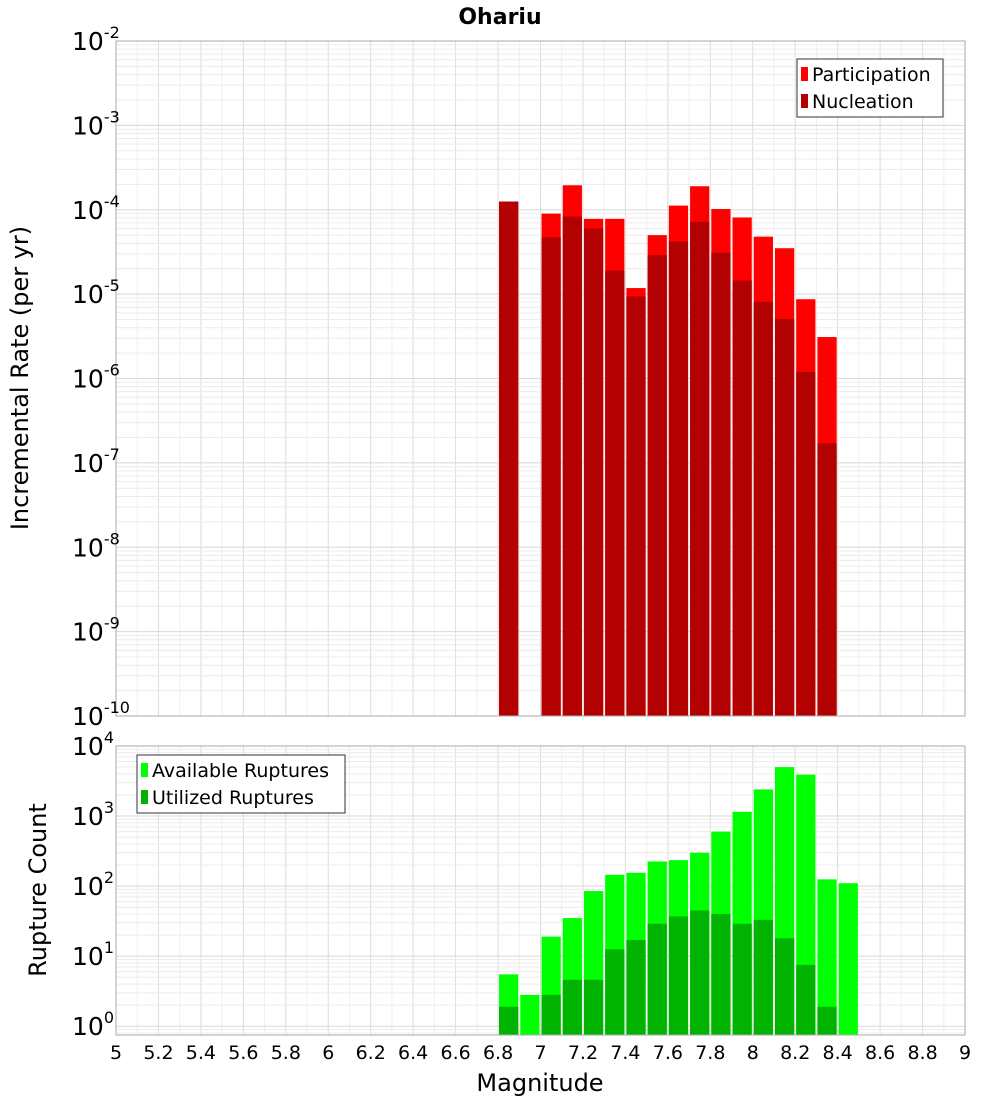 The image size is (1000, 1100). I want to click on x-tick-label: 6.6, so click(455, 1053).